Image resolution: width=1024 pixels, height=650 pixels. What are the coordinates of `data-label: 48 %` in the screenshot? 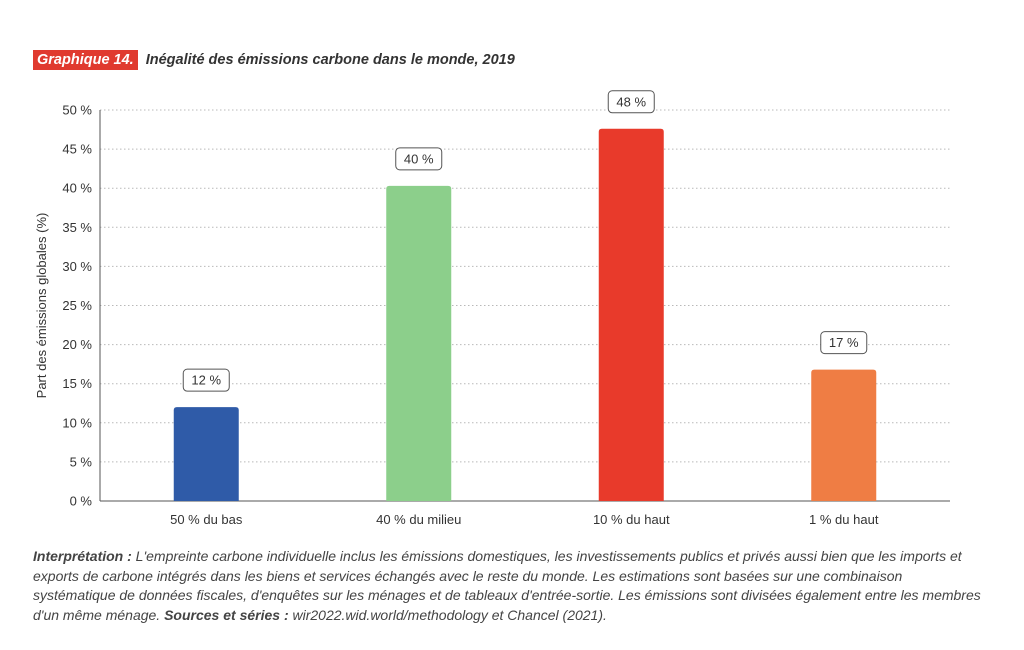 It's located at (631, 101).